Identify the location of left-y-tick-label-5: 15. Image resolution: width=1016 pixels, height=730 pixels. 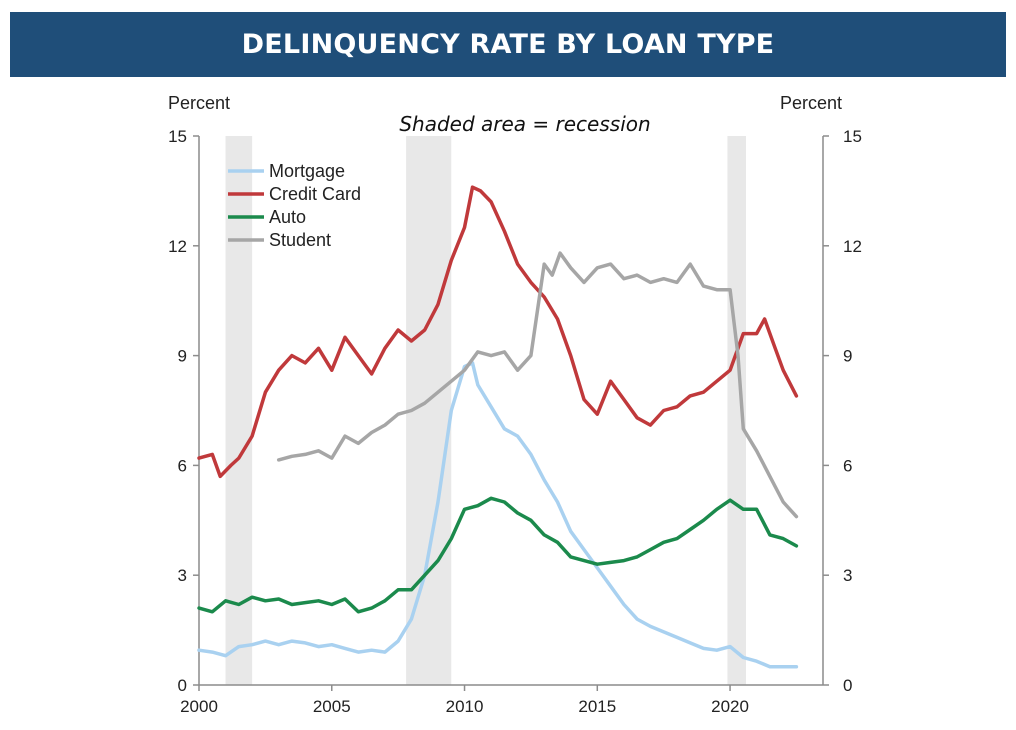
(177, 136).